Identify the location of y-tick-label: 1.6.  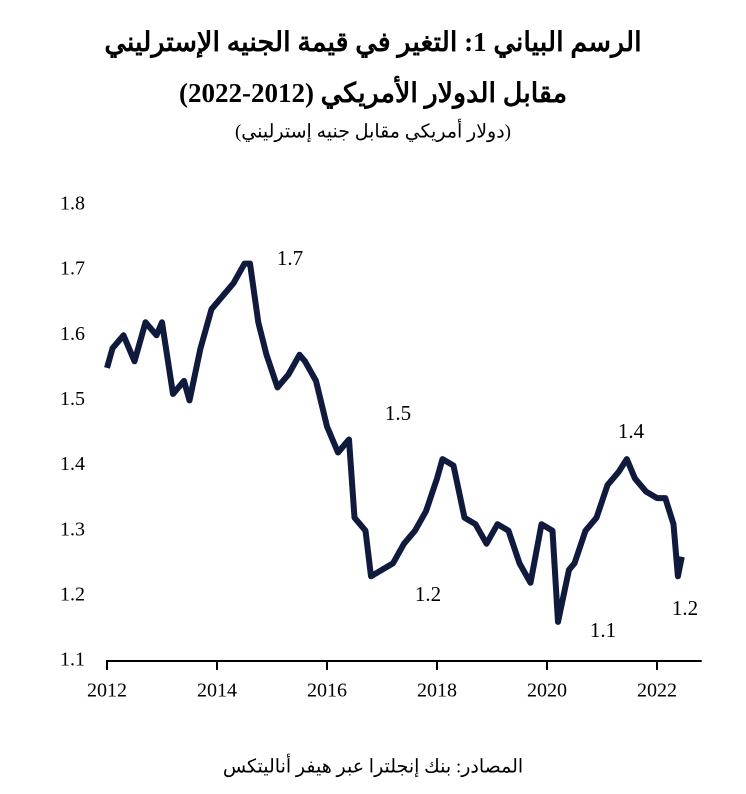
(72, 334).